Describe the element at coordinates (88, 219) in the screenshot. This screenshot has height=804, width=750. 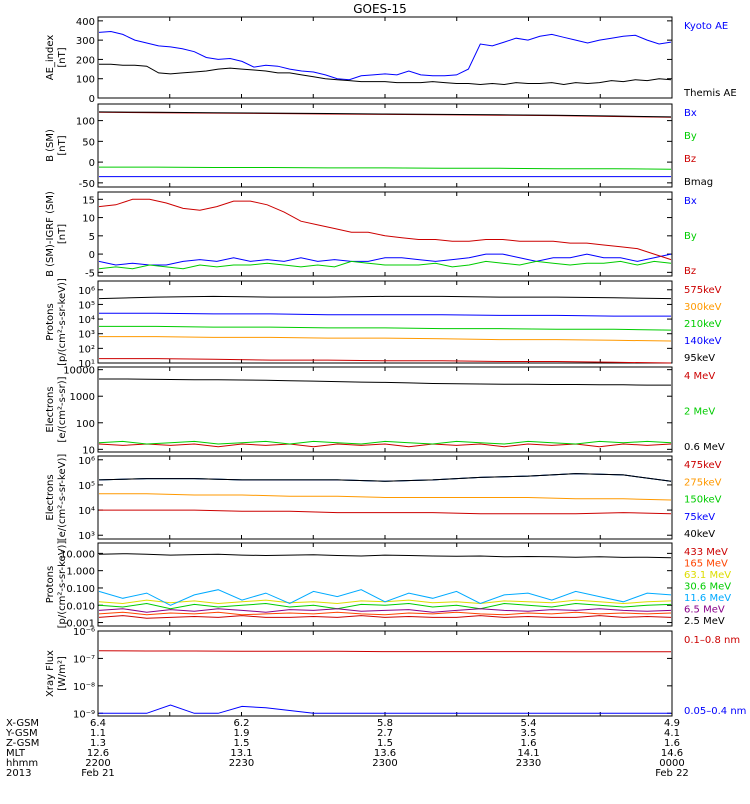
I see `panel-2-ytick-label: 10` at that location.